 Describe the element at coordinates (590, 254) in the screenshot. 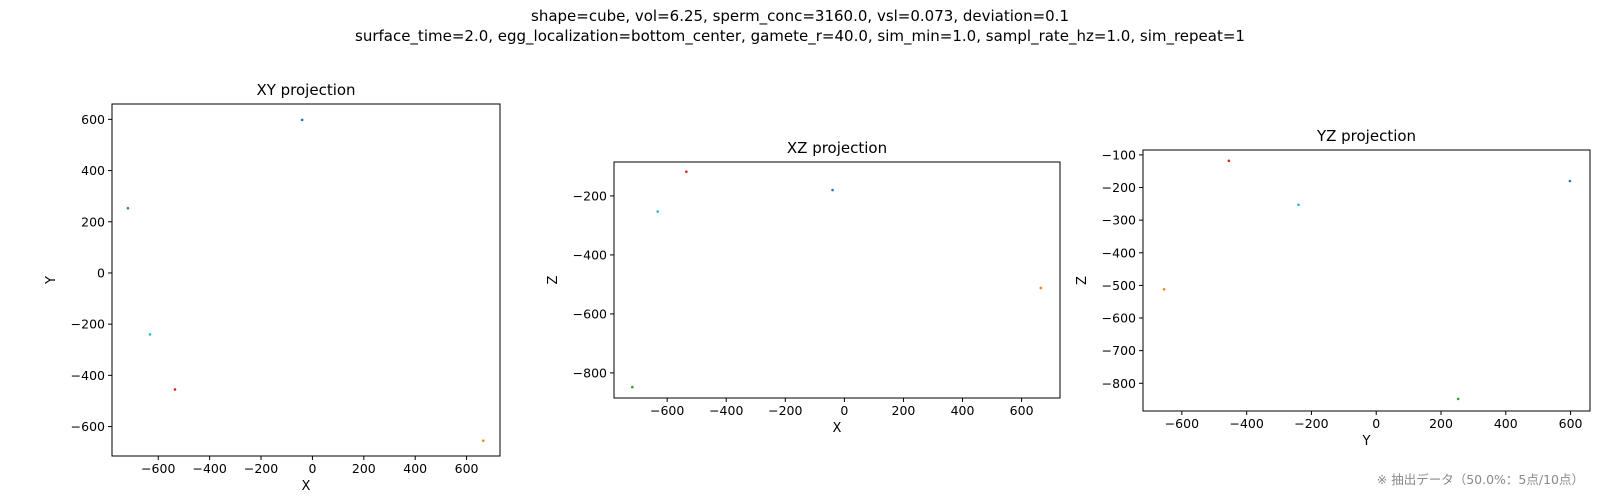

I see `y-tick-label-2: −400` at that location.